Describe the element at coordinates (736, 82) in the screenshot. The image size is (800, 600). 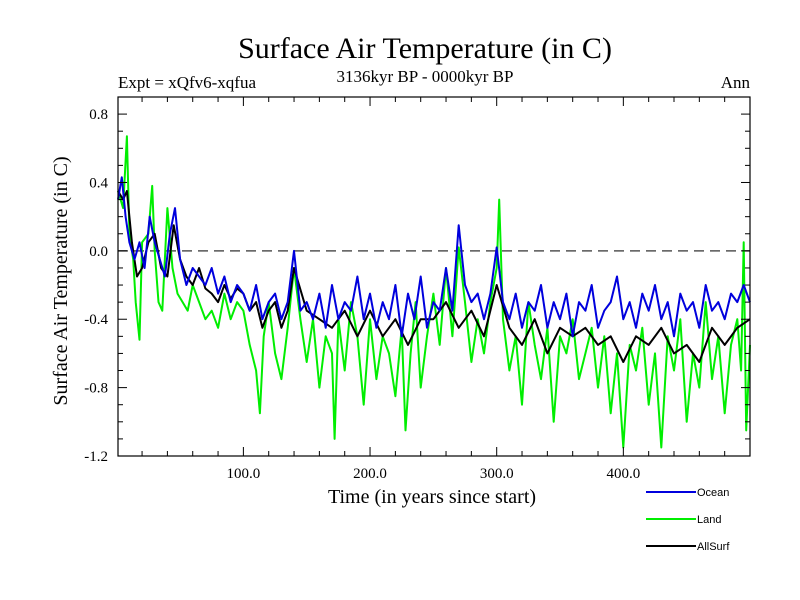
I see `season-label: Ann` at that location.